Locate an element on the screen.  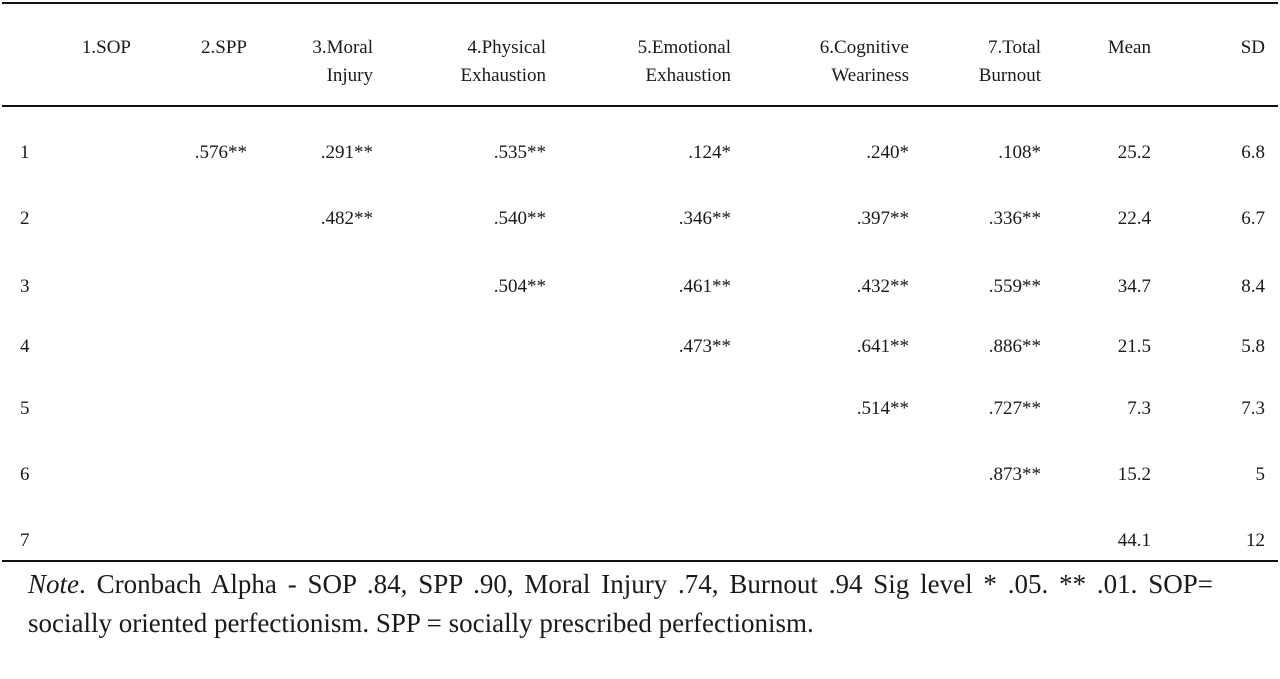
column-header-line: Burnout is located at coordinates (1009, 75).